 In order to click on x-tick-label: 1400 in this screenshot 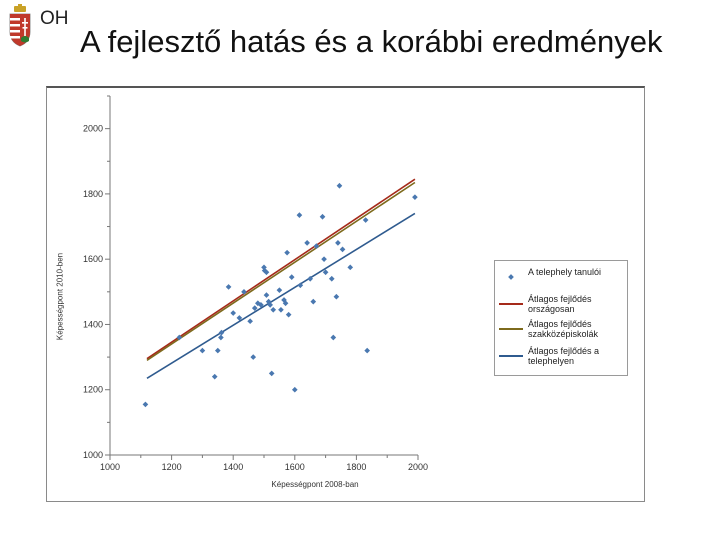, I will do `click(233, 467)`.